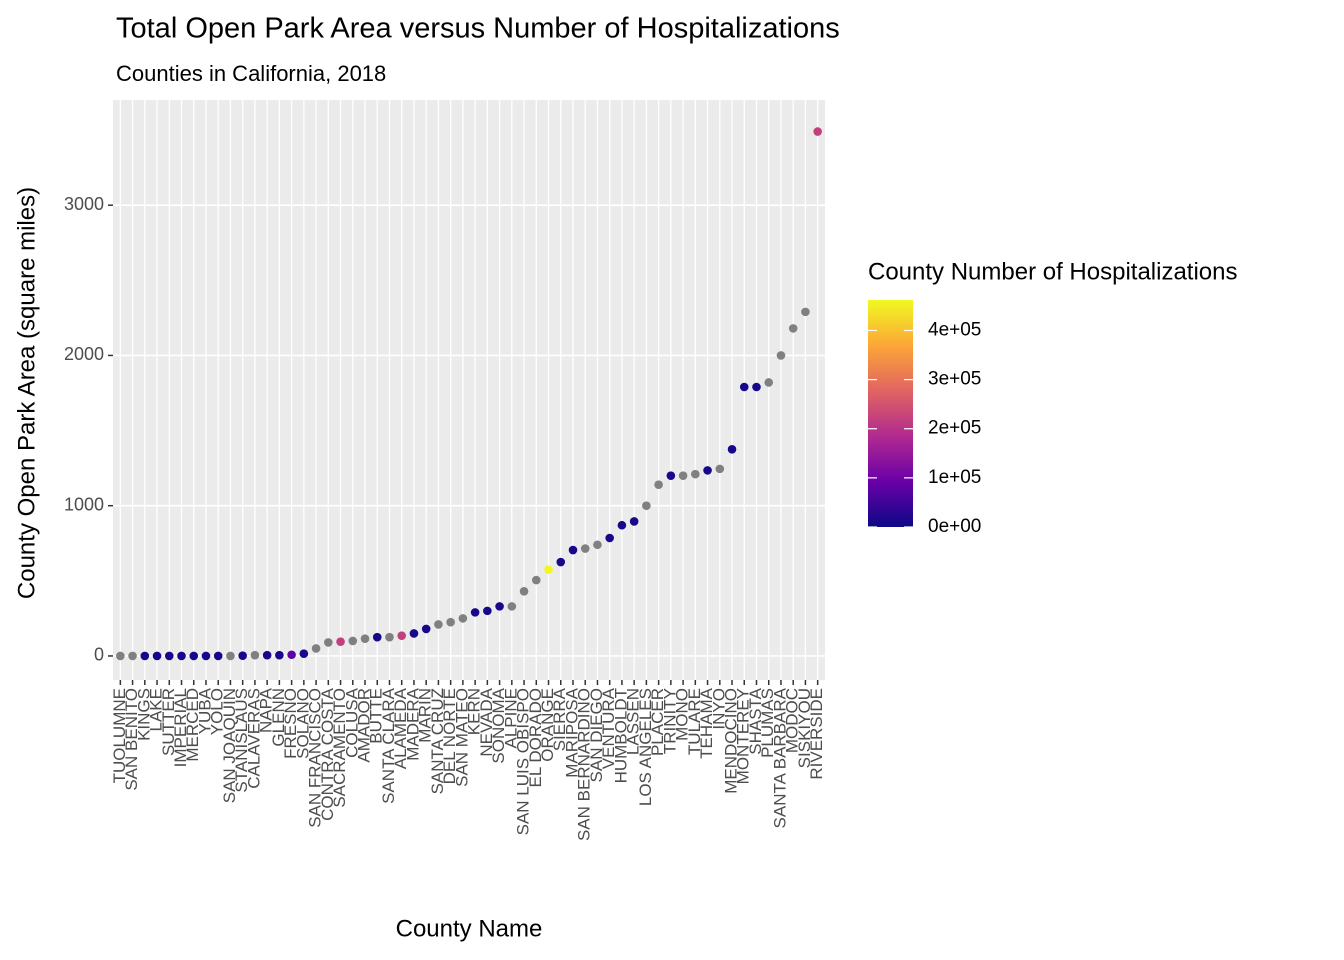  I want to click on colorbar-label: 1e+05, so click(954, 477).